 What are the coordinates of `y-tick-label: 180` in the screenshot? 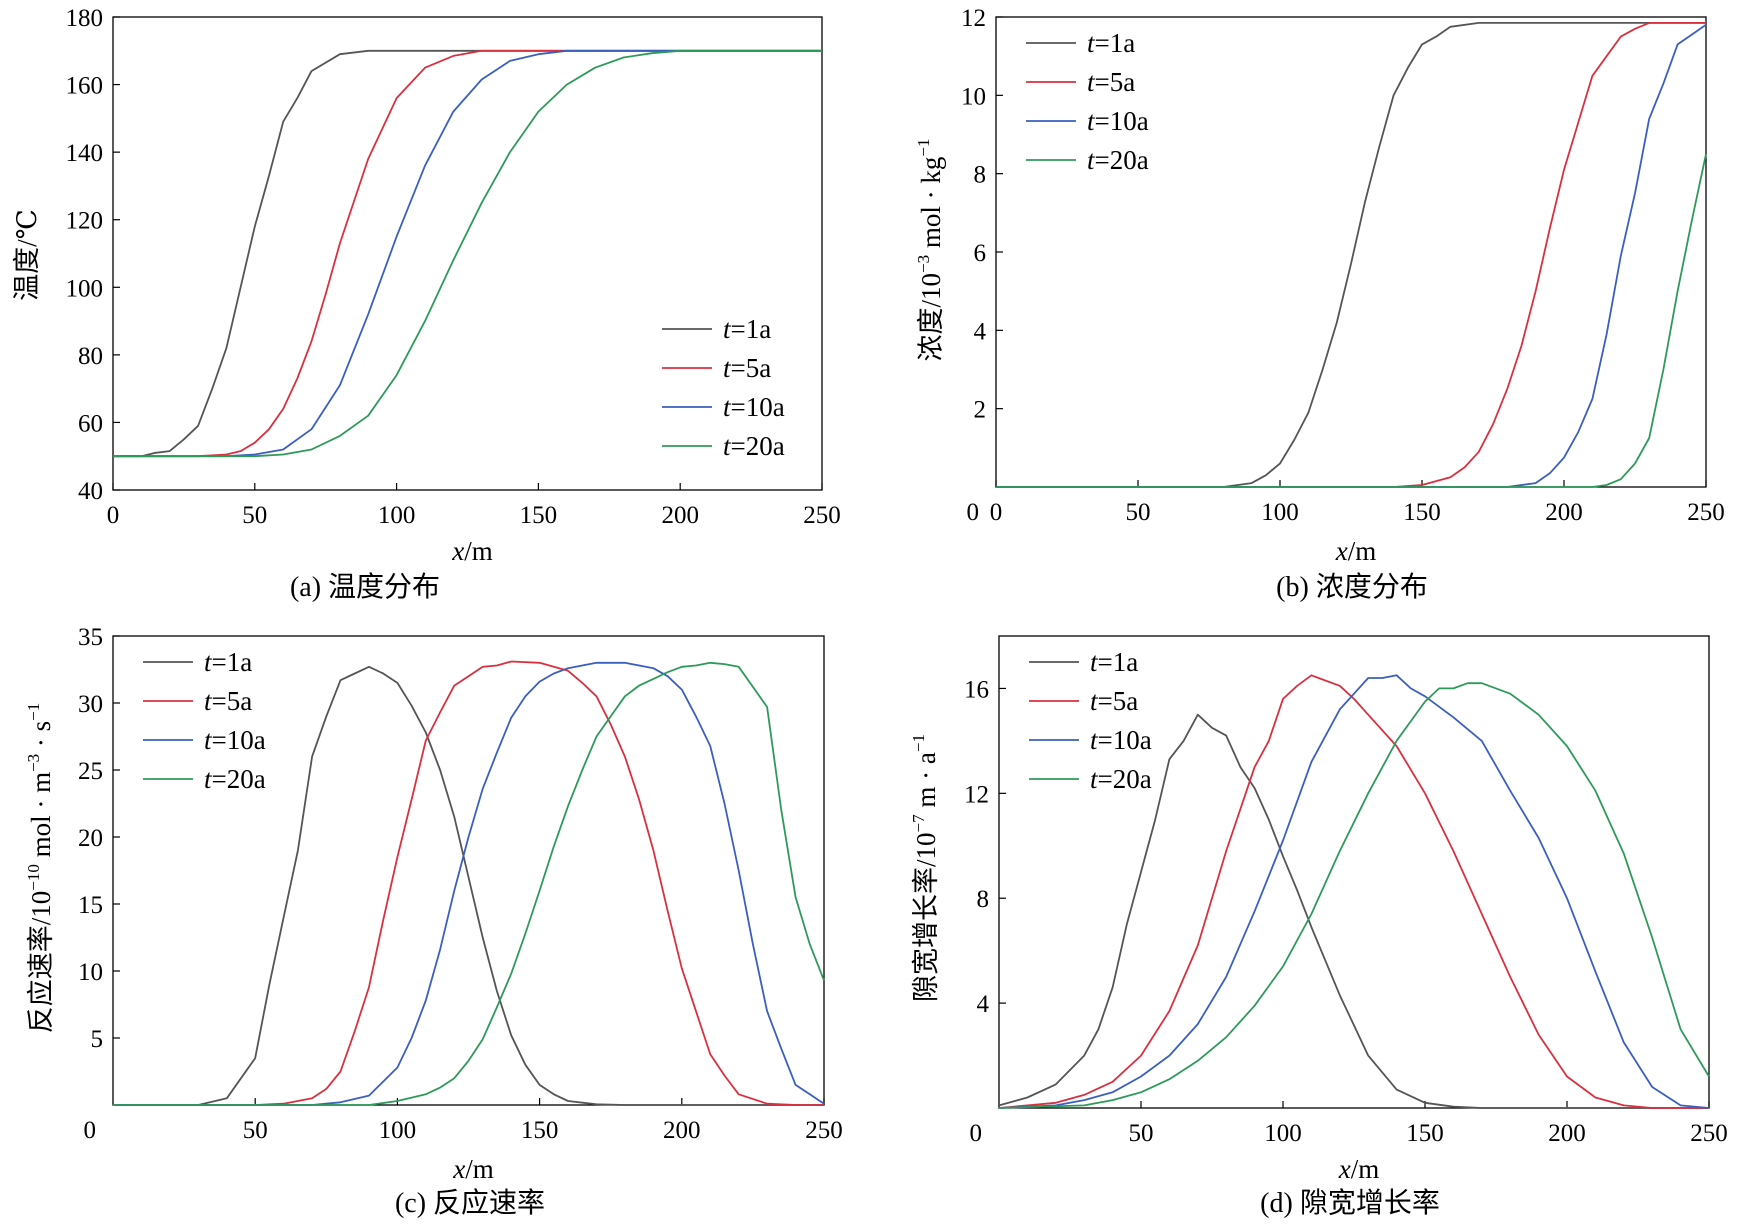 It's located at (85, 18).